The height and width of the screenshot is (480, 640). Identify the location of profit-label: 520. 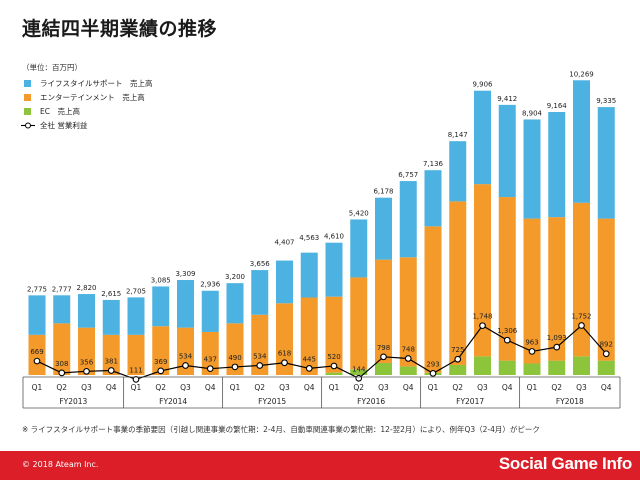
(333, 357).